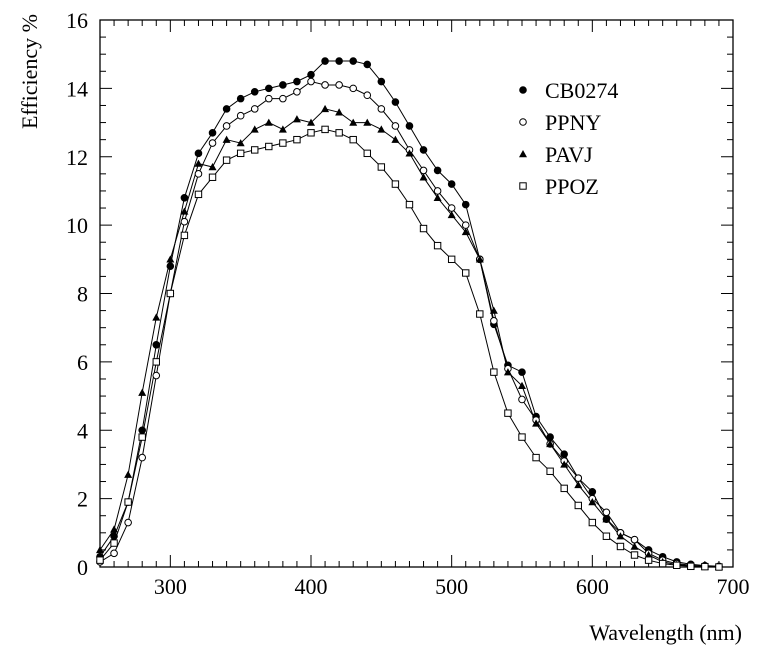 This screenshot has width=771, height=664. What do you see at coordinates (82, 567) in the screenshot?
I see `y-tick-label: 0` at bounding box center [82, 567].